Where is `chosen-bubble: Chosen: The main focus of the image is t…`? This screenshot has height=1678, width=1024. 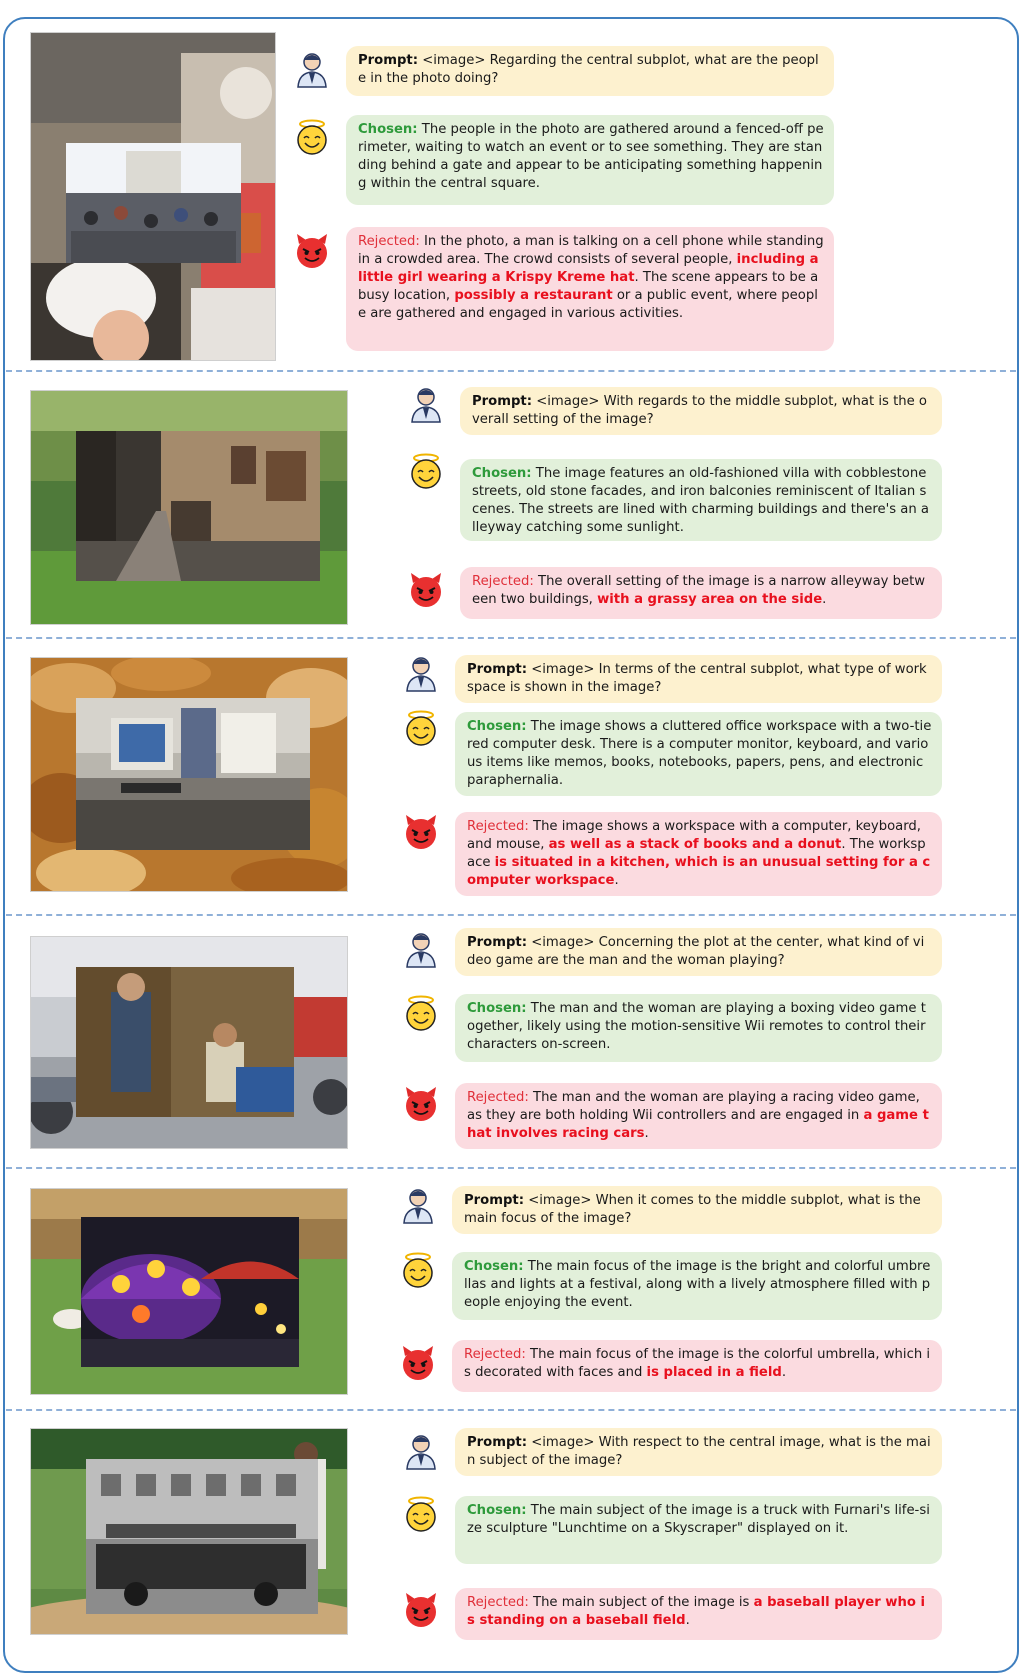 chosen-bubble: Chosen: The main focus of the image is t… is located at coordinates (697, 1286).